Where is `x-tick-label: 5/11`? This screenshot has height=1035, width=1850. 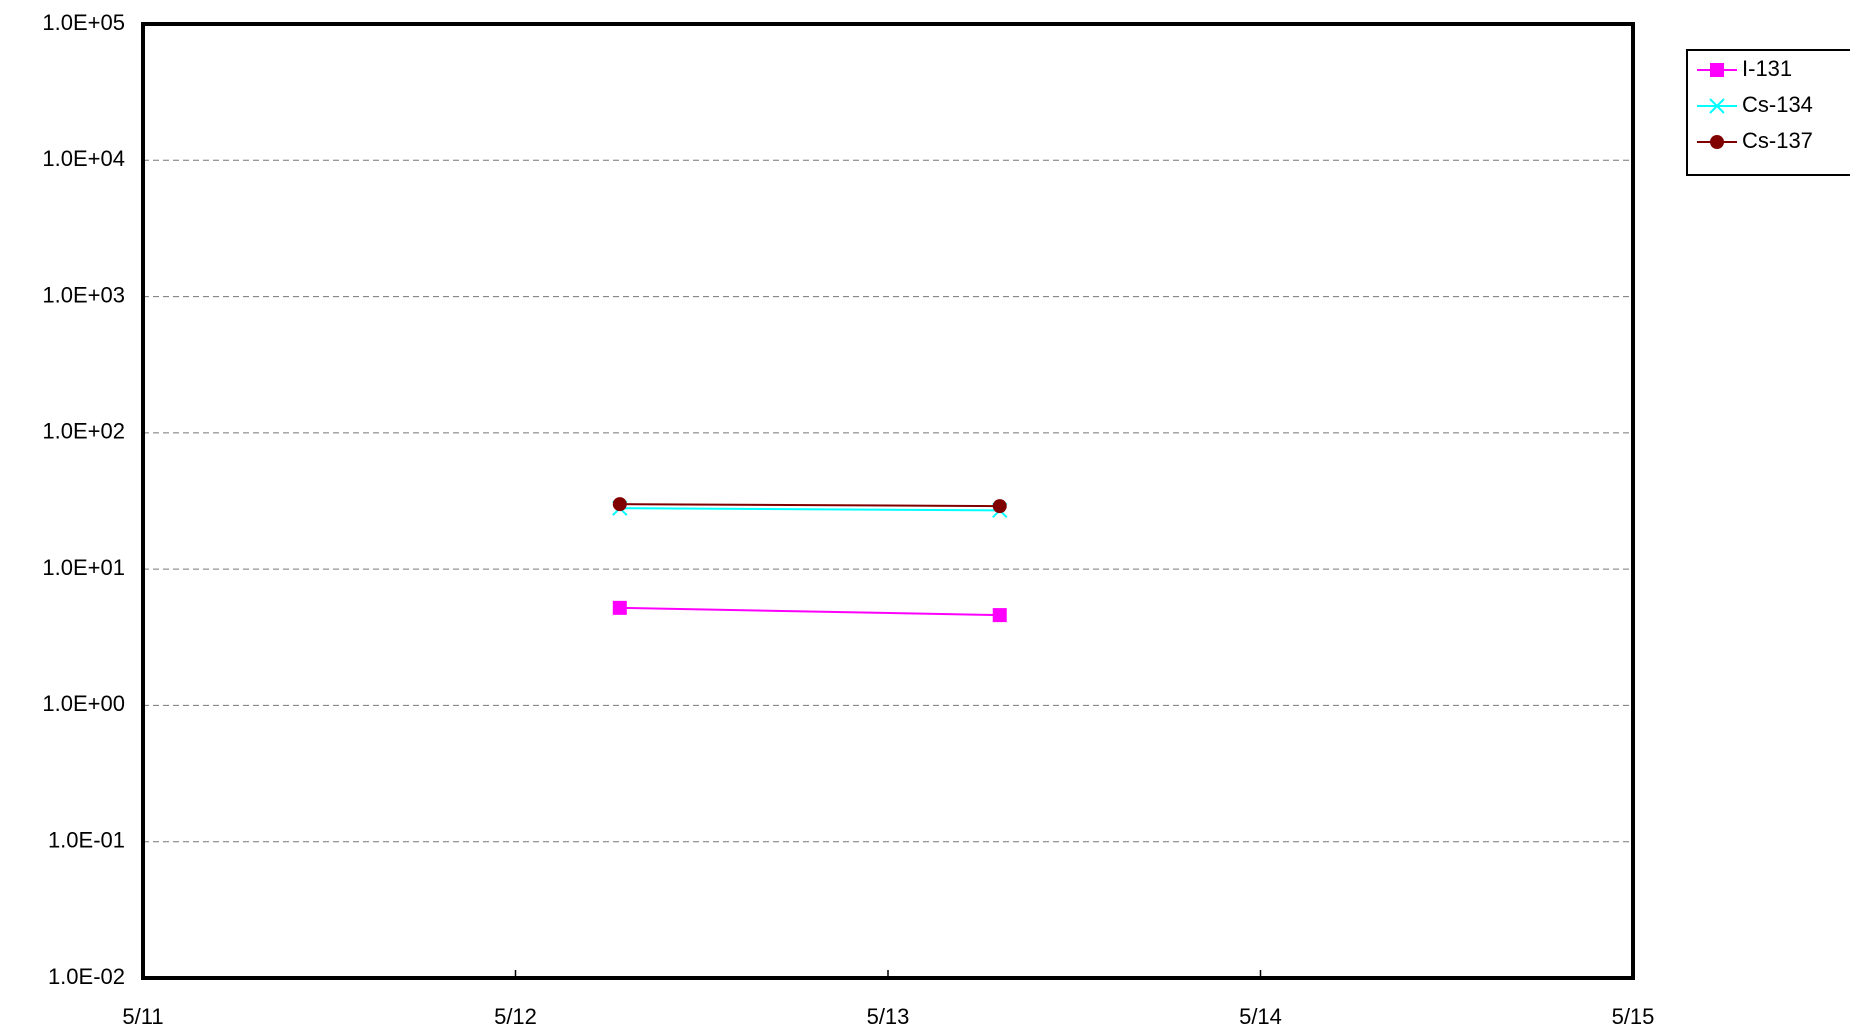
x-tick-label: 5/11 is located at coordinates (142, 1016).